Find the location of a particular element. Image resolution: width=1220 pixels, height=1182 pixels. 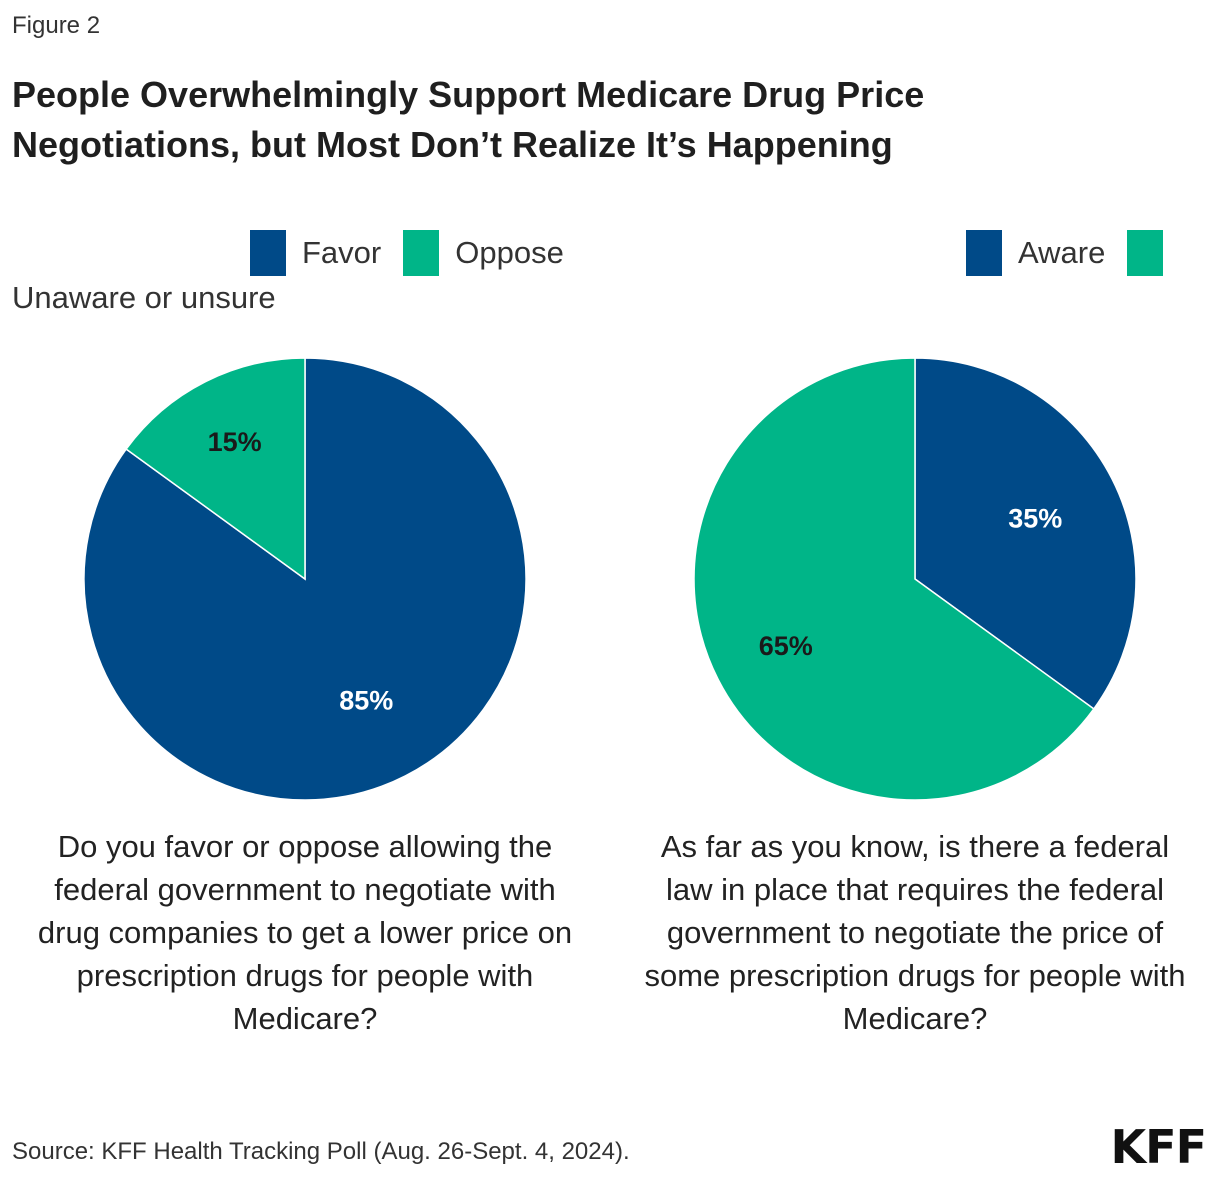

pie-slice-aware is located at coordinates (1025, 533).